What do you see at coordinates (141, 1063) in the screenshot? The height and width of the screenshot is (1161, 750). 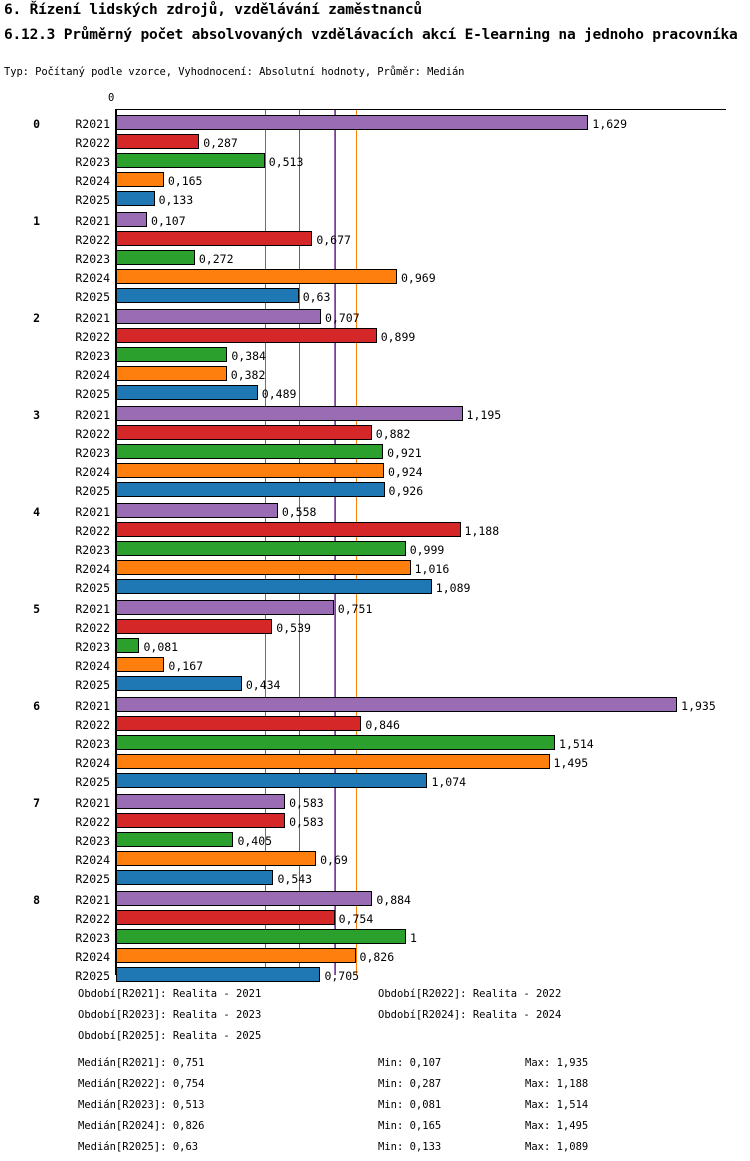 I see `stat-median: Medián[R2021]: 0,751` at bounding box center [141, 1063].